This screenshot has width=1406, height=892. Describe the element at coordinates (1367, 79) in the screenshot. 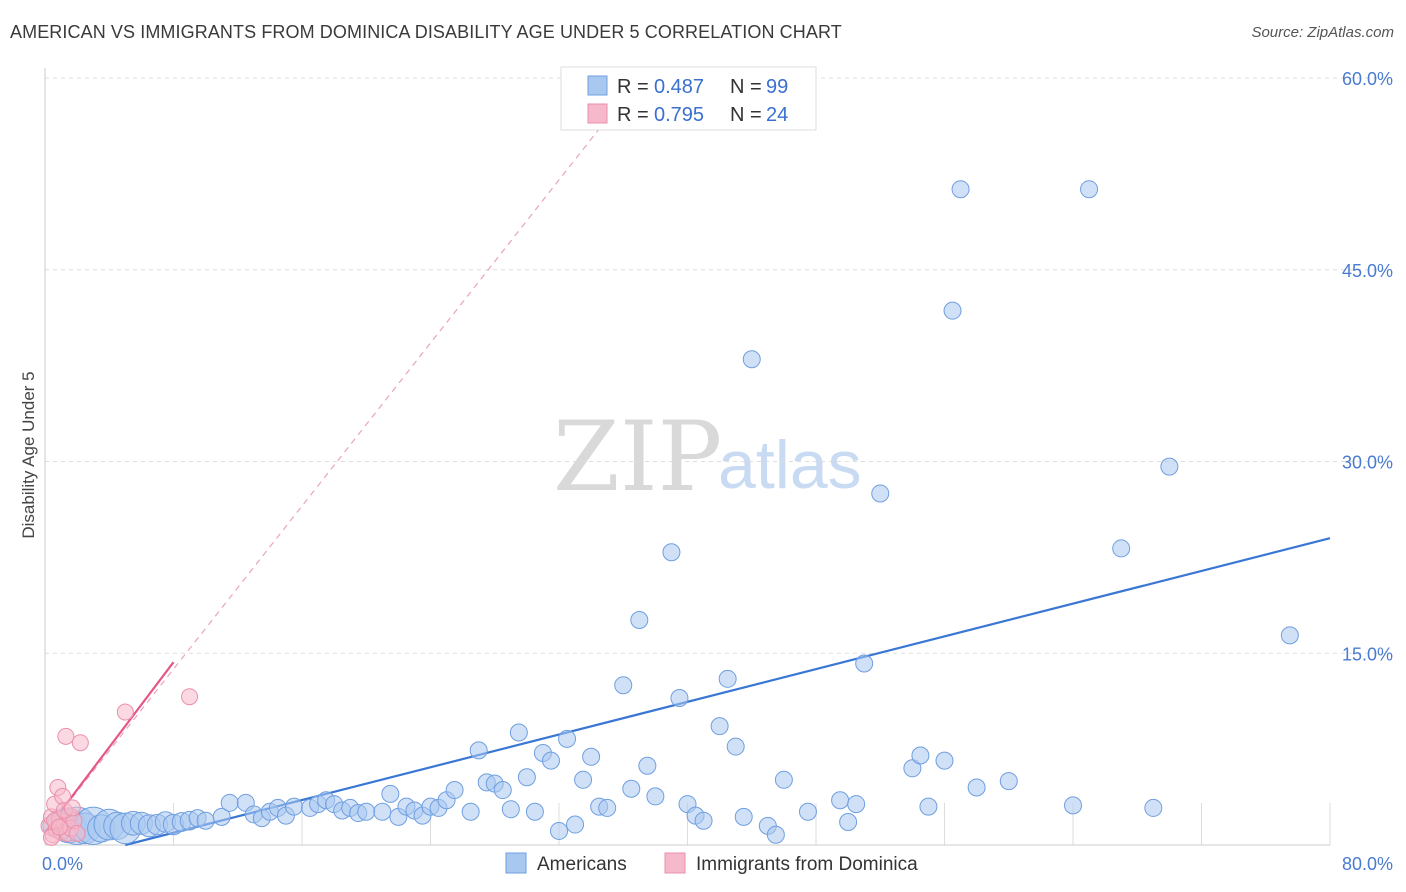

I see `y-tick-label: 60.0%` at that location.